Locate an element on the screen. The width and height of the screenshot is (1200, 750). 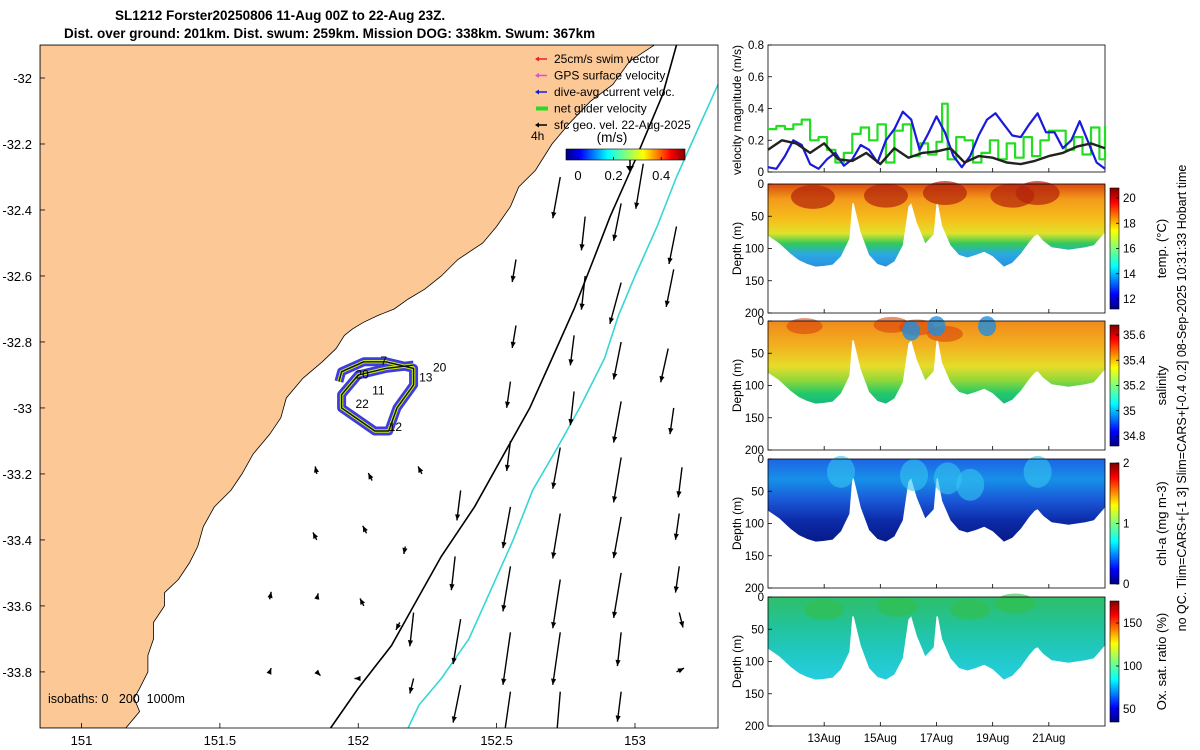
legend-label: sfc geo. vel. 22-Aug-2025 is located at coordinates (622, 125).